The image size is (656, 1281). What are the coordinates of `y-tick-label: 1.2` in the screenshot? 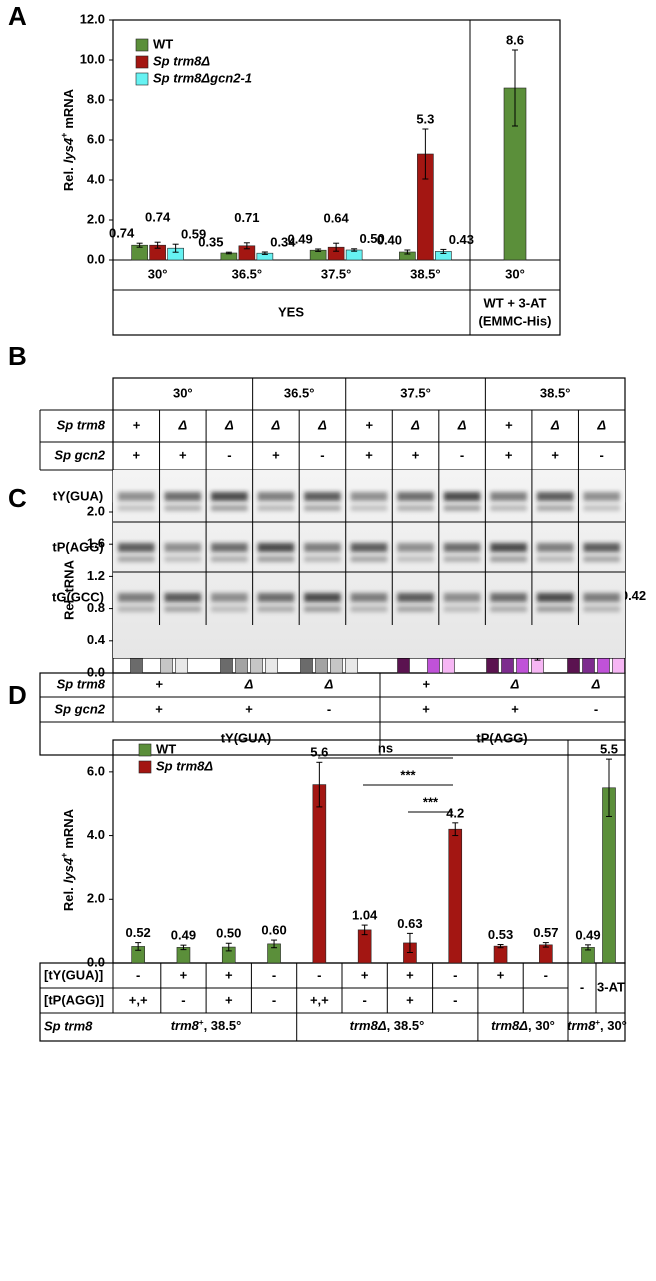 It's located at (96, 575).